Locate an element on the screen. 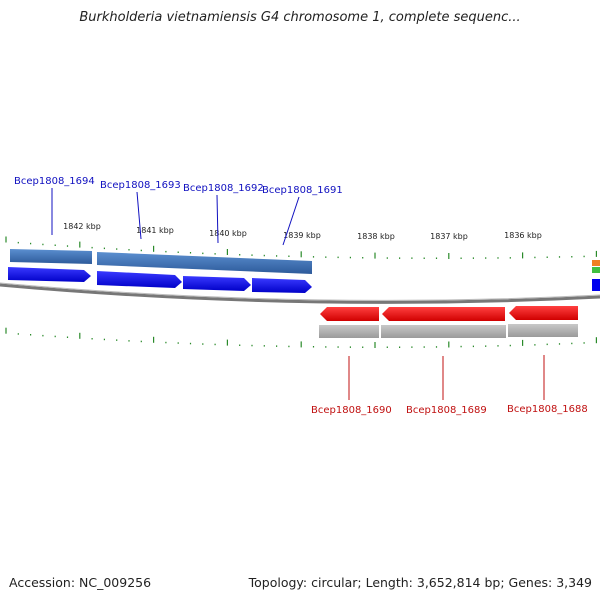 This screenshot has width=600, height=600. forward-cds-track is located at coordinates (161, 261).